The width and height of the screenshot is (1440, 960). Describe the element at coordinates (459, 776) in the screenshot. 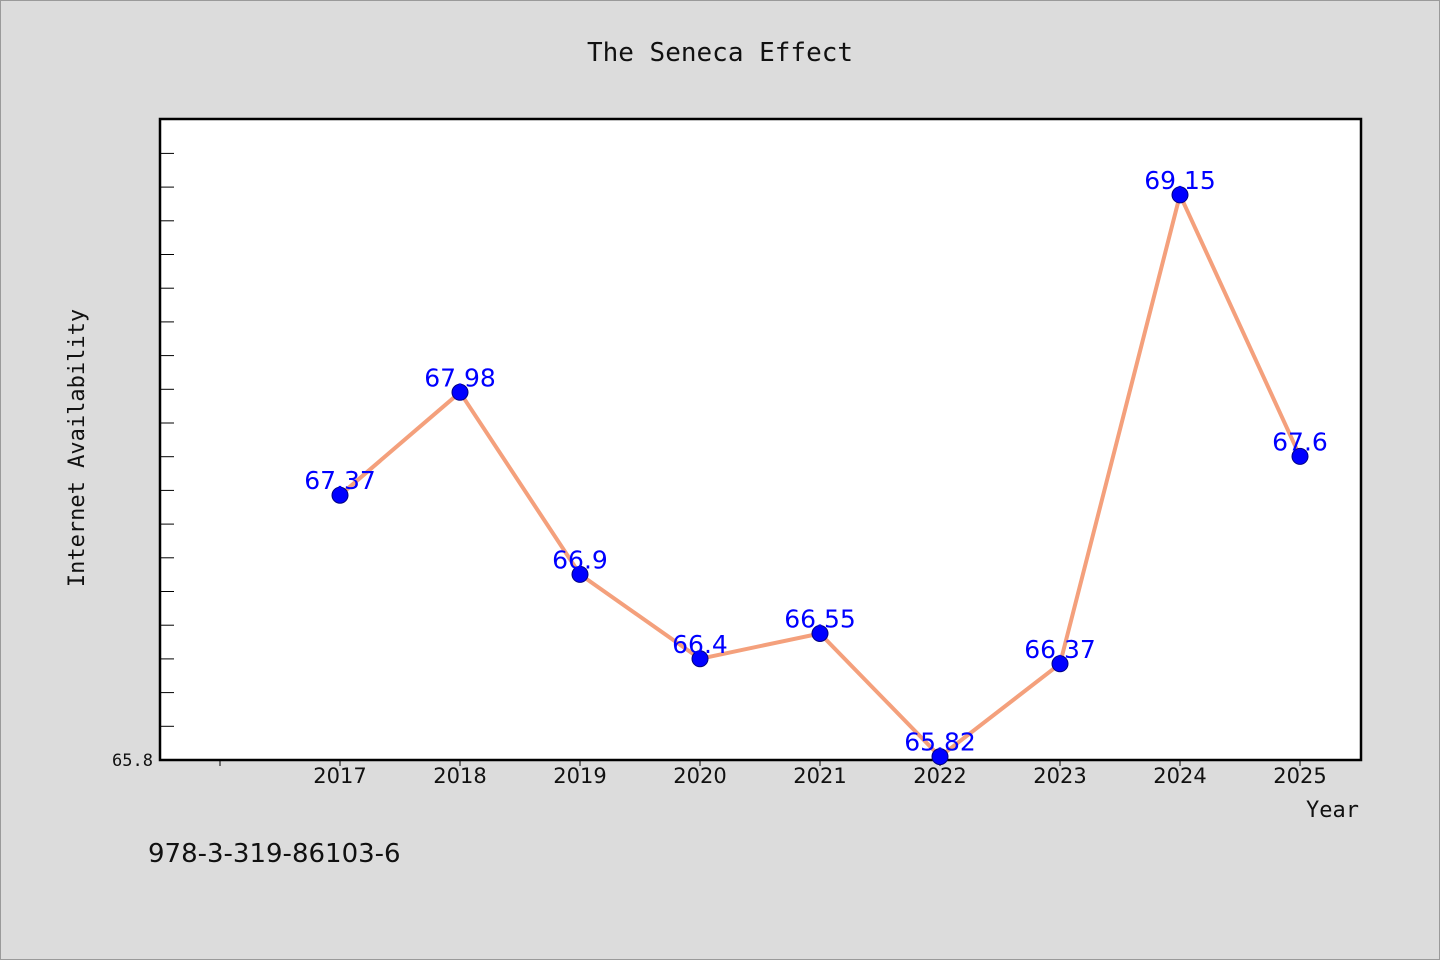

I see `x-tick-label: 2018` at that location.